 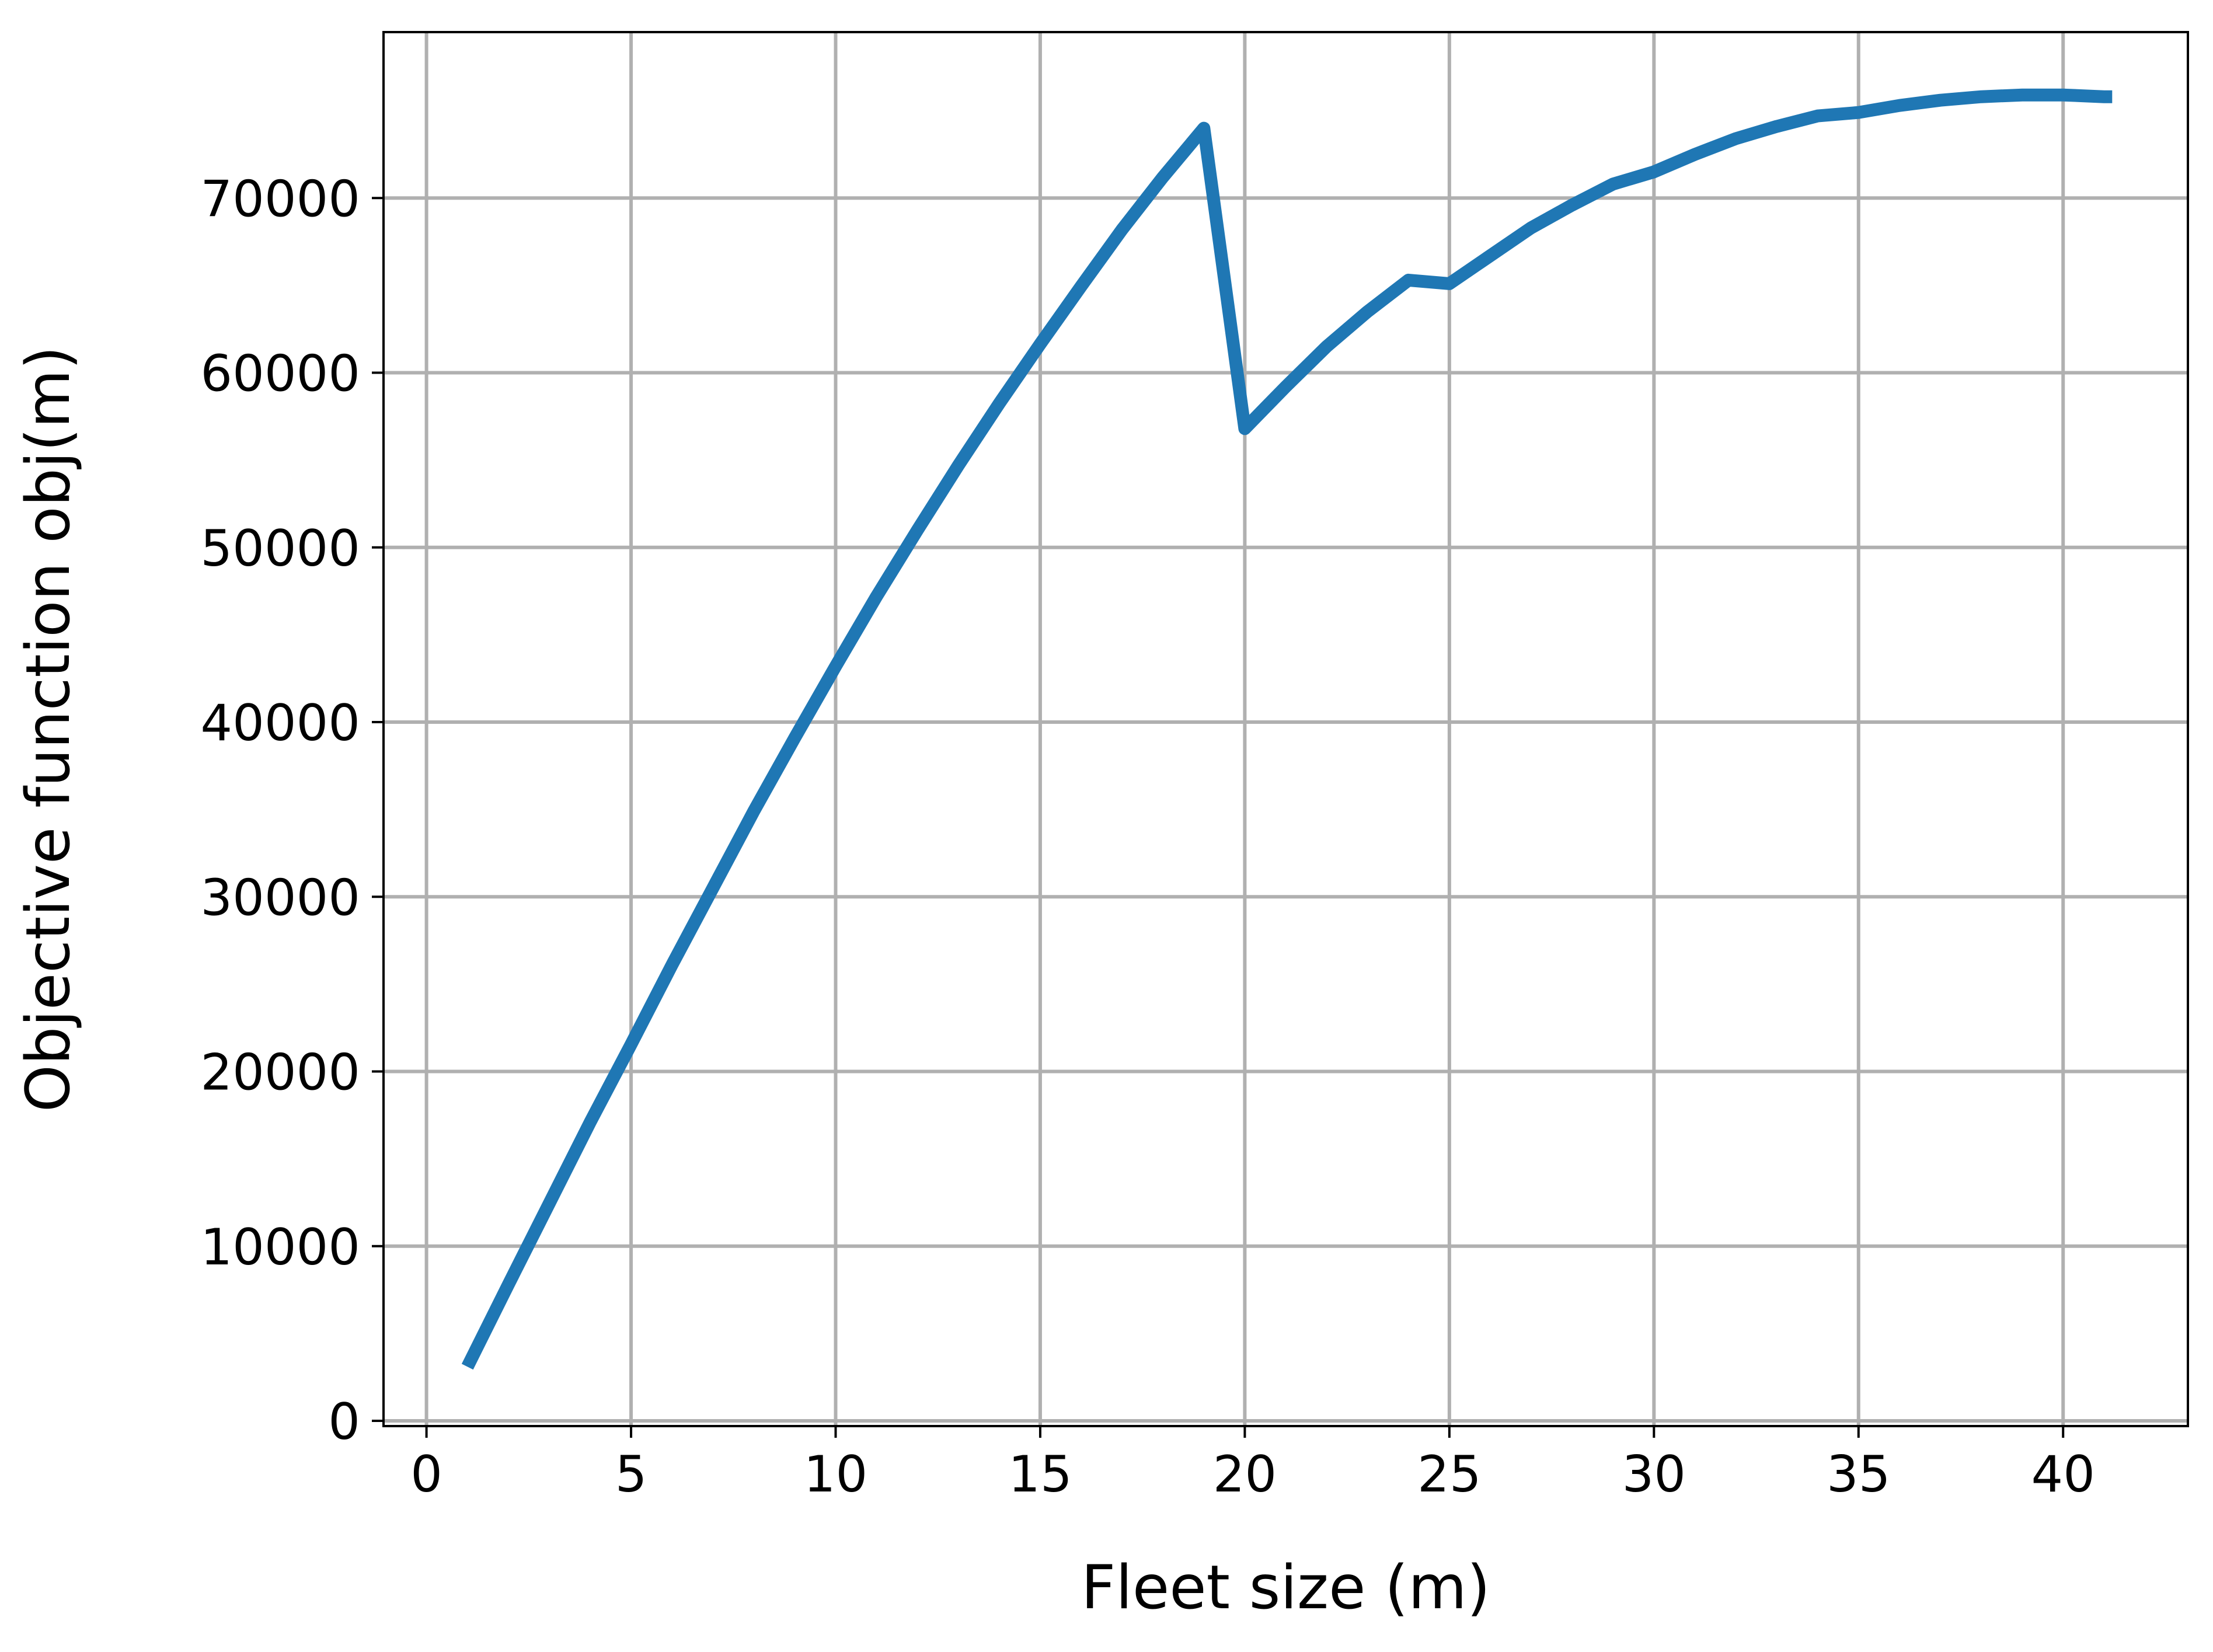 What do you see at coordinates (280, 1073) in the screenshot?
I see `y-tick-label: 20000` at bounding box center [280, 1073].